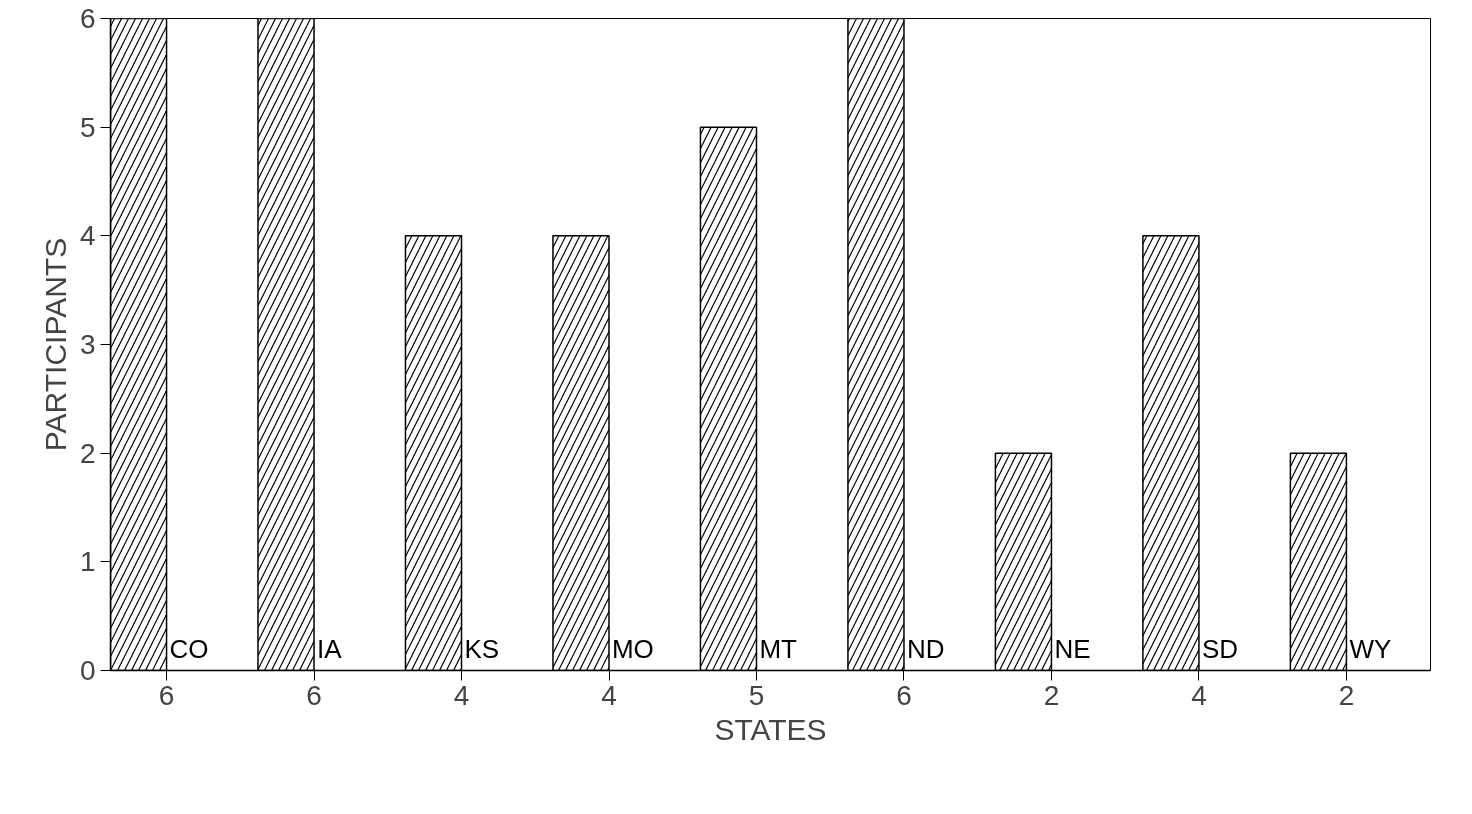 This screenshot has height=814, width=1472. Describe the element at coordinates (770, 729) in the screenshot. I see `x-axis-title: STATES` at that location.